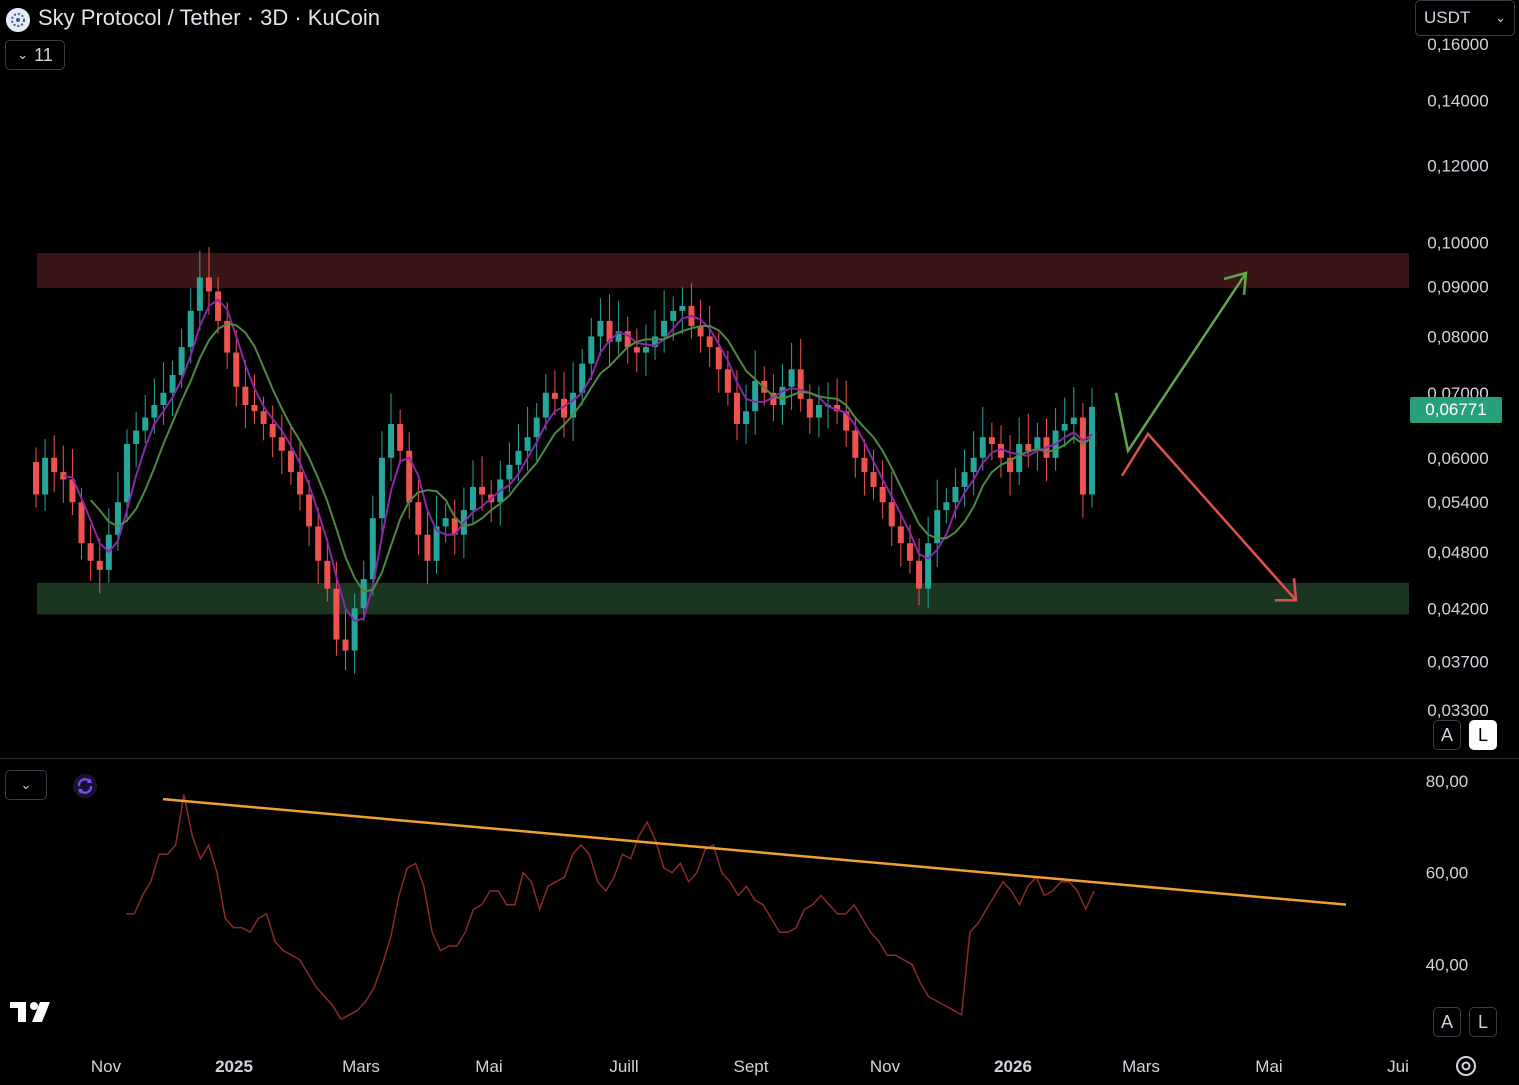 The height and width of the screenshot is (1085, 1519). Describe the element at coordinates (1457, 100) in the screenshot. I see `y-axis-label: 0,14000` at that location.